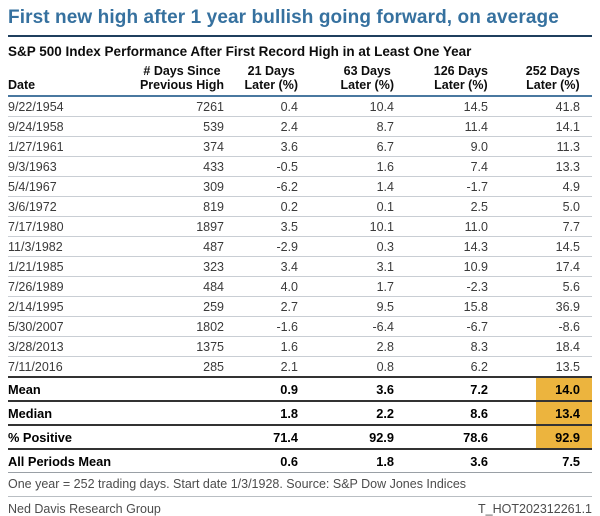 This screenshot has width=600, height=516. What do you see at coordinates (350, 79) in the screenshot?
I see `column-header-col-63: 63 Days Later (%)` at bounding box center [350, 79].